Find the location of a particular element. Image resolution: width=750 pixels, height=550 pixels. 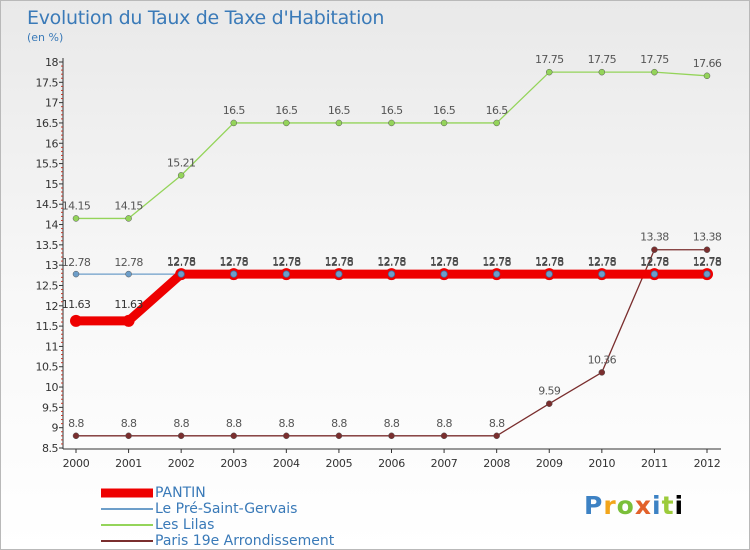

data-label: 15.21 is located at coordinates (181, 162).